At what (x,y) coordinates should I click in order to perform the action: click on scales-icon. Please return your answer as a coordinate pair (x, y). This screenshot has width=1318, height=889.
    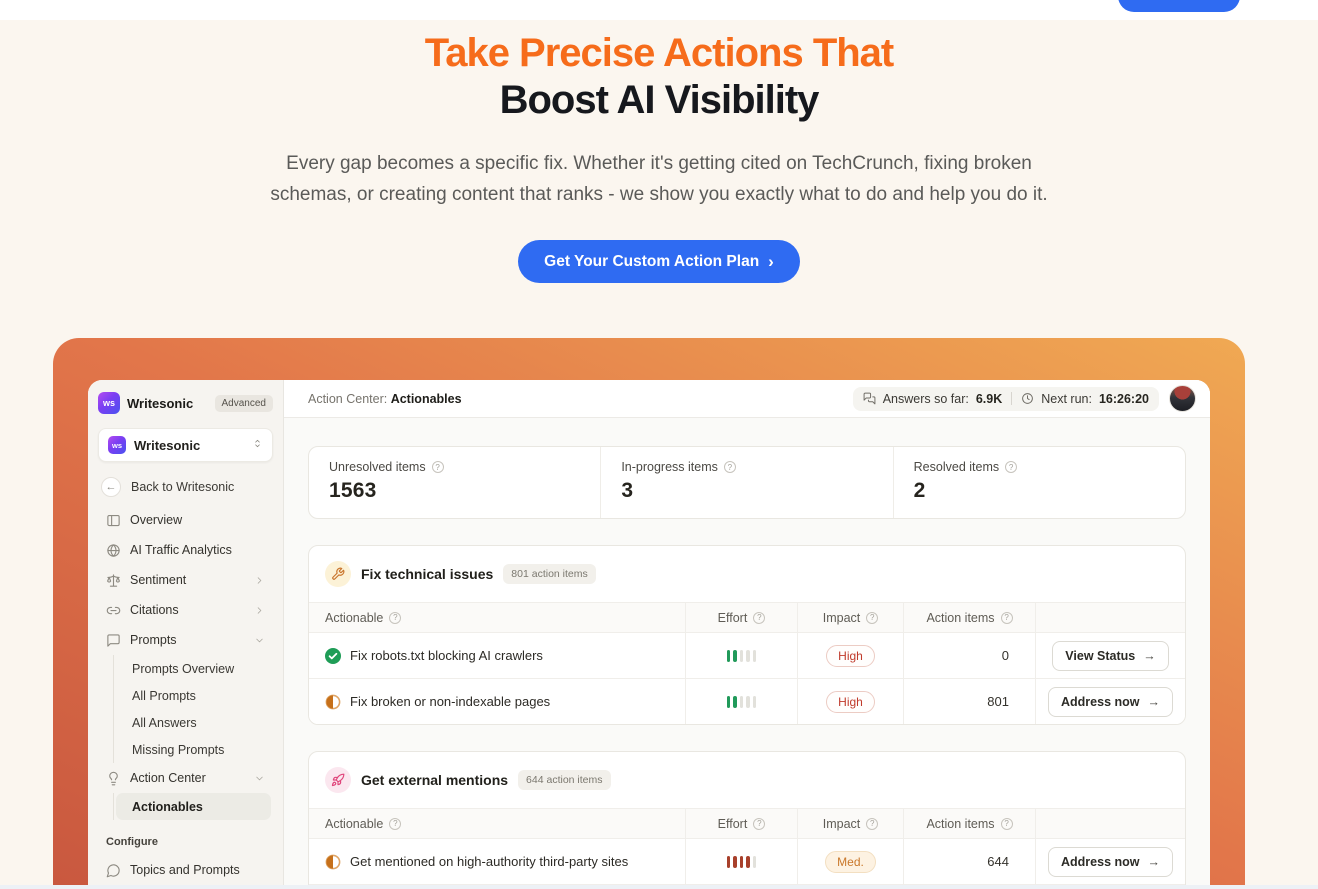
    Looking at the image, I should click on (113, 580).